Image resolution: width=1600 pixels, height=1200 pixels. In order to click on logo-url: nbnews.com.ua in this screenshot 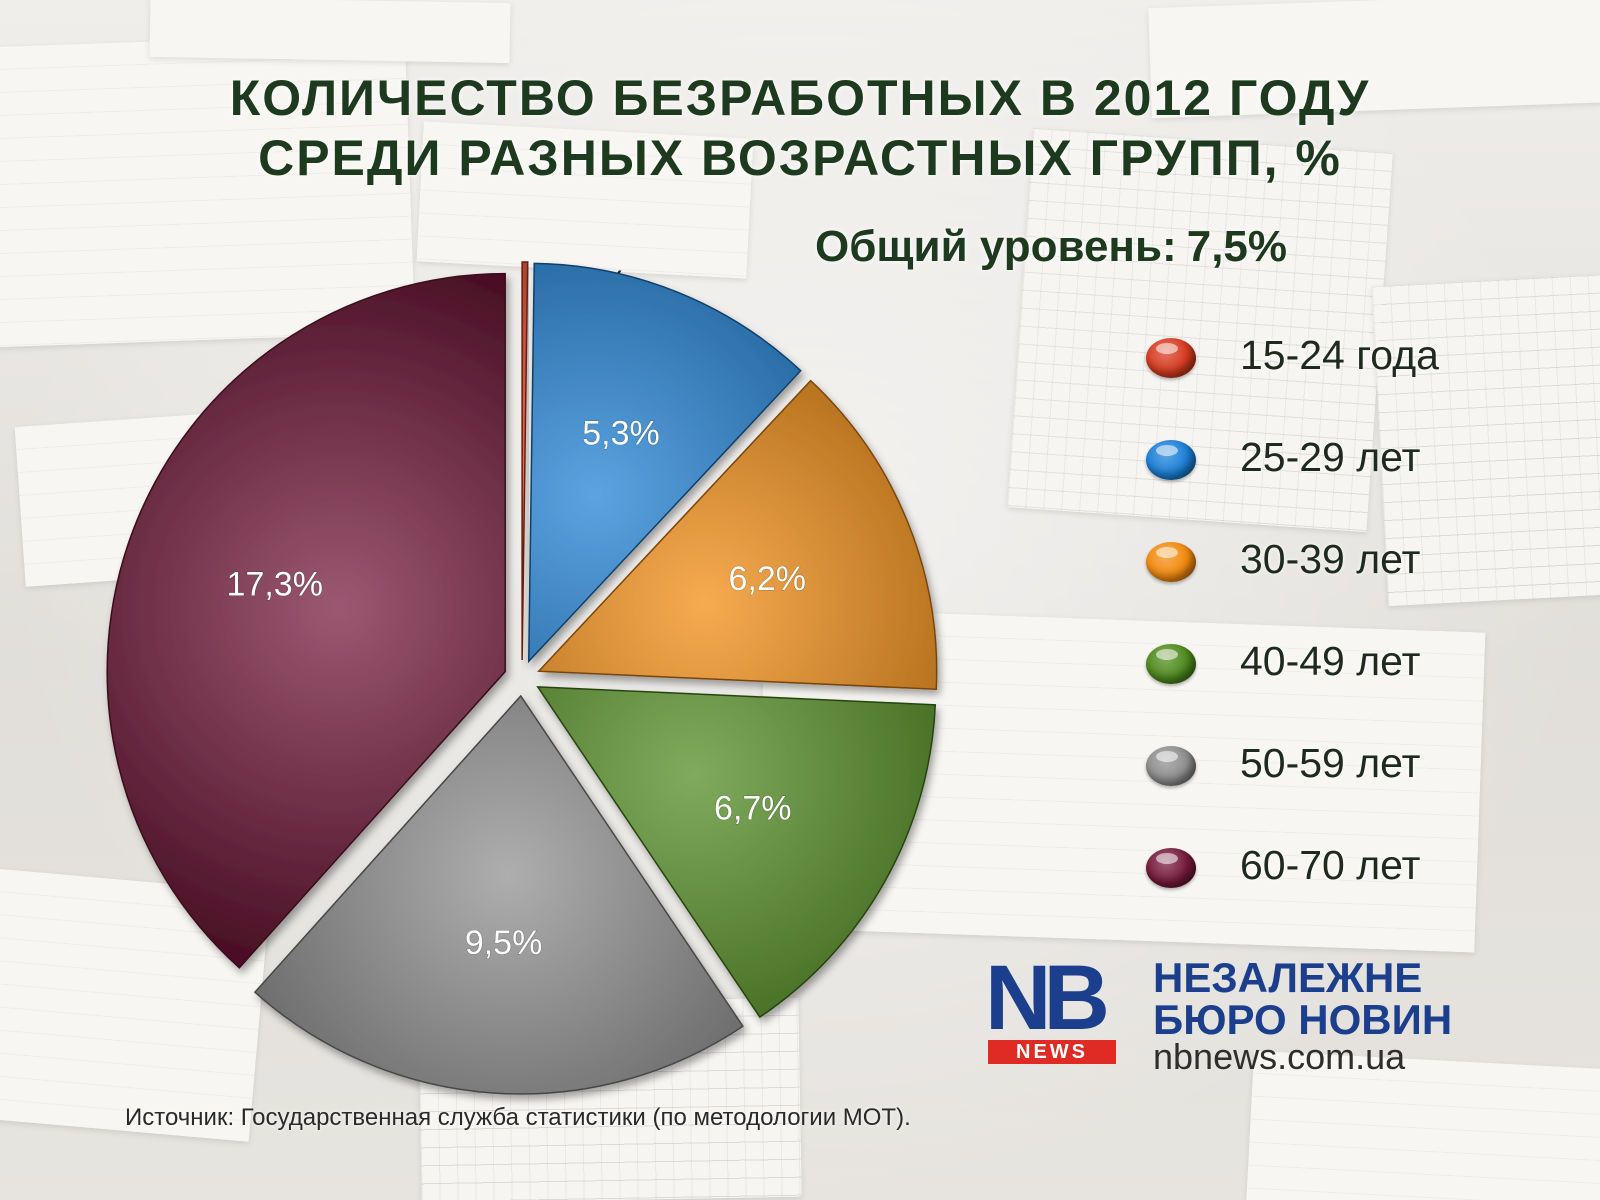, I will do `click(1279, 1056)`.